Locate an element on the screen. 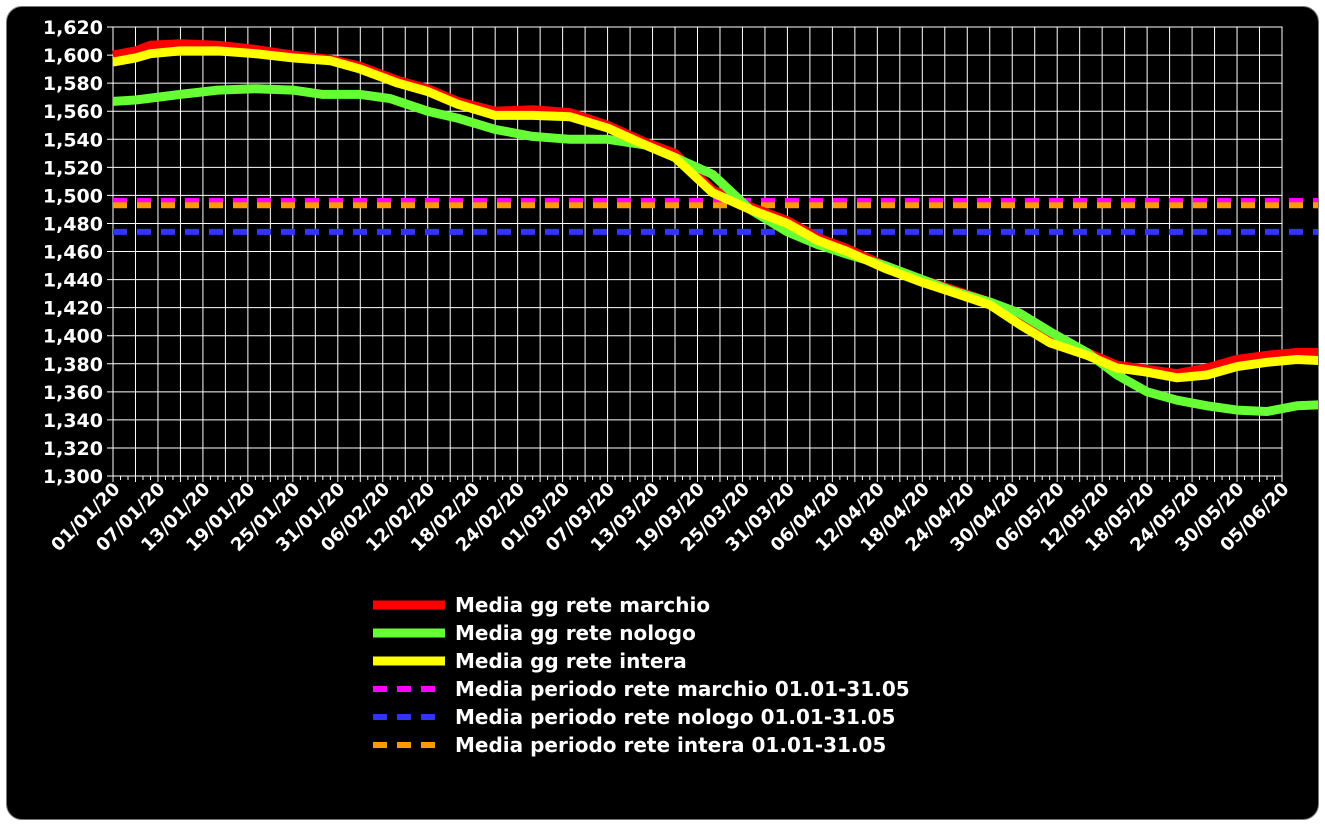  y-tick-label: 1,560 is located at coordinates (73, 112).